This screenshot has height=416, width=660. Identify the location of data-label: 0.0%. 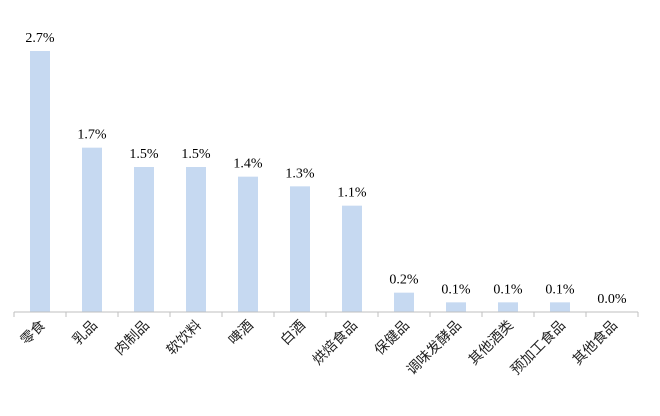
(612, 299).